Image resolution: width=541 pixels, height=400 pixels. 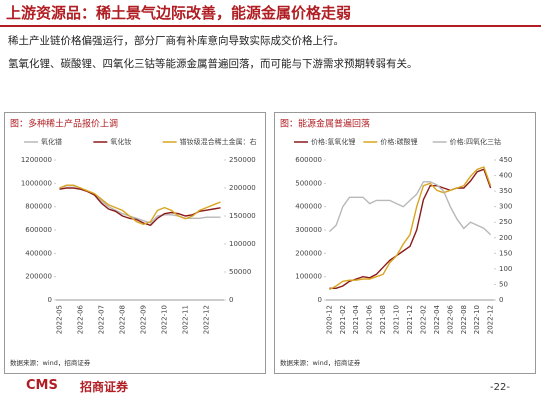 What do you see at coordinates (370, 319) in the screenshot?
I see `x-tick-label: 2021-06` at bounding box center [370, 319].